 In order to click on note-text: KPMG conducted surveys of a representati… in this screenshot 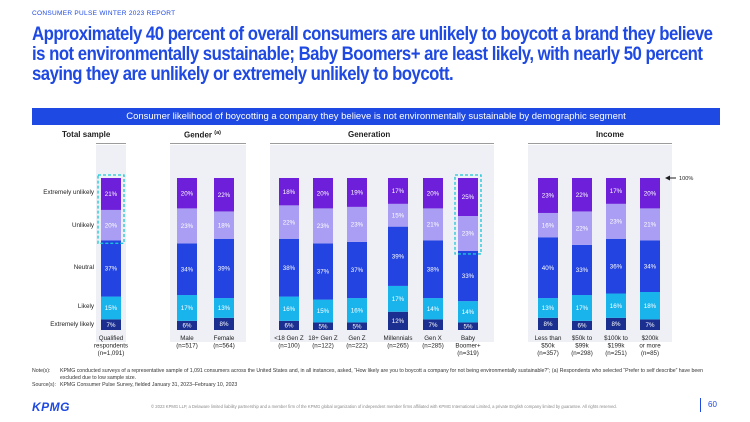, I will do `click(382, 374)`.